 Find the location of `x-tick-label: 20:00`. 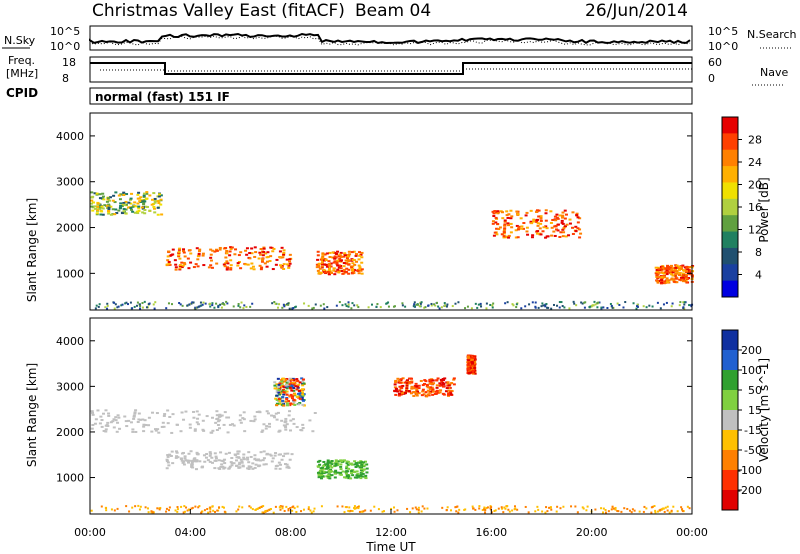

x-tick-label: 20:00 is located at coordinates (592, 532).